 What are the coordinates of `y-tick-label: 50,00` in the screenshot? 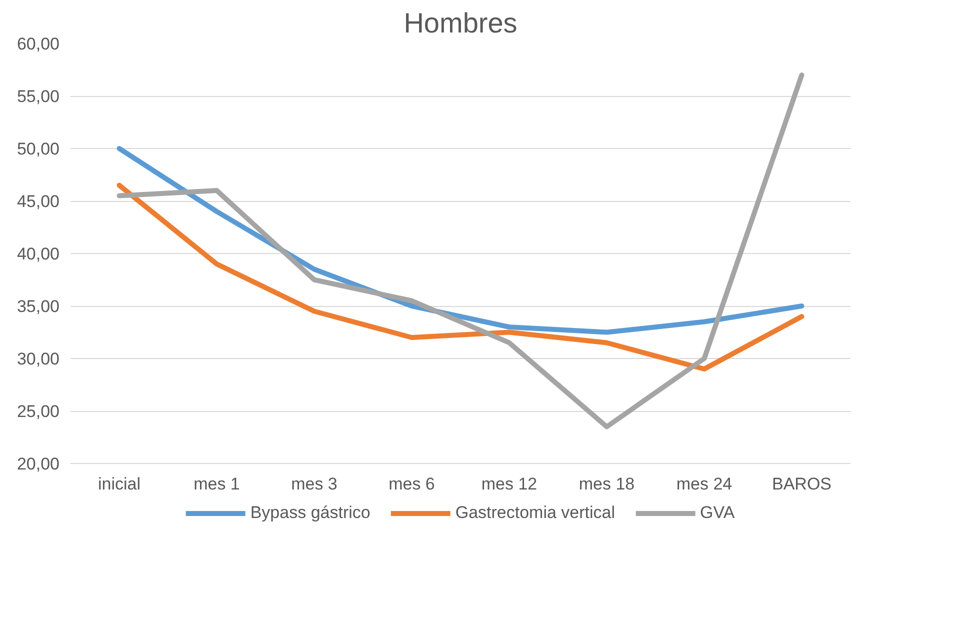 It's located at (38, 149).